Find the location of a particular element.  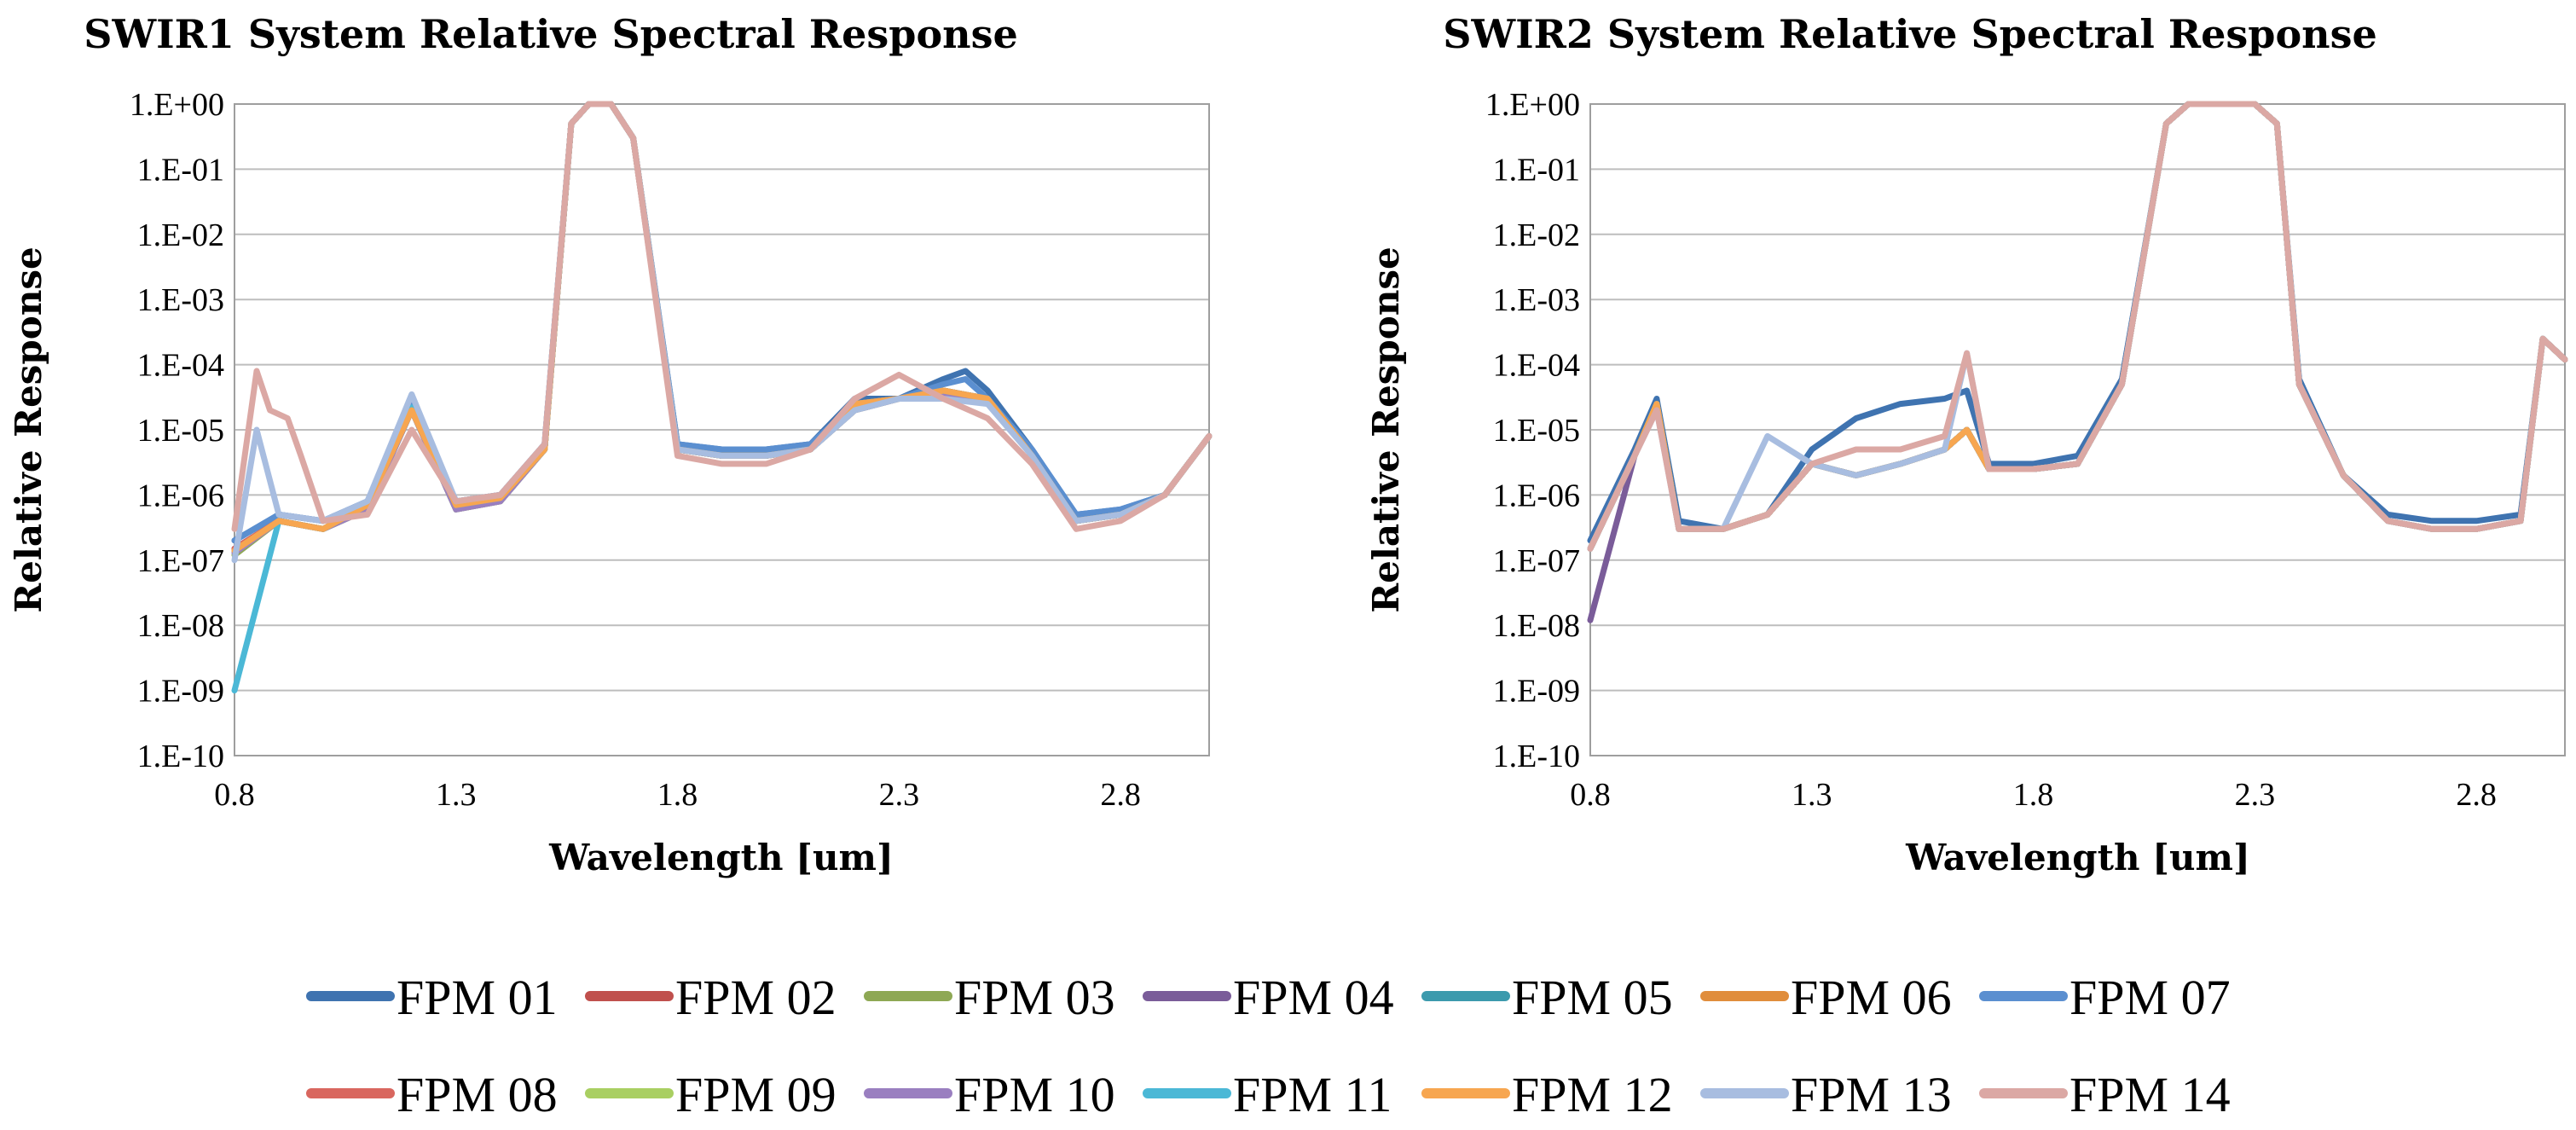

legend-item: FPM 08 is located at coordinates (432, 1094).